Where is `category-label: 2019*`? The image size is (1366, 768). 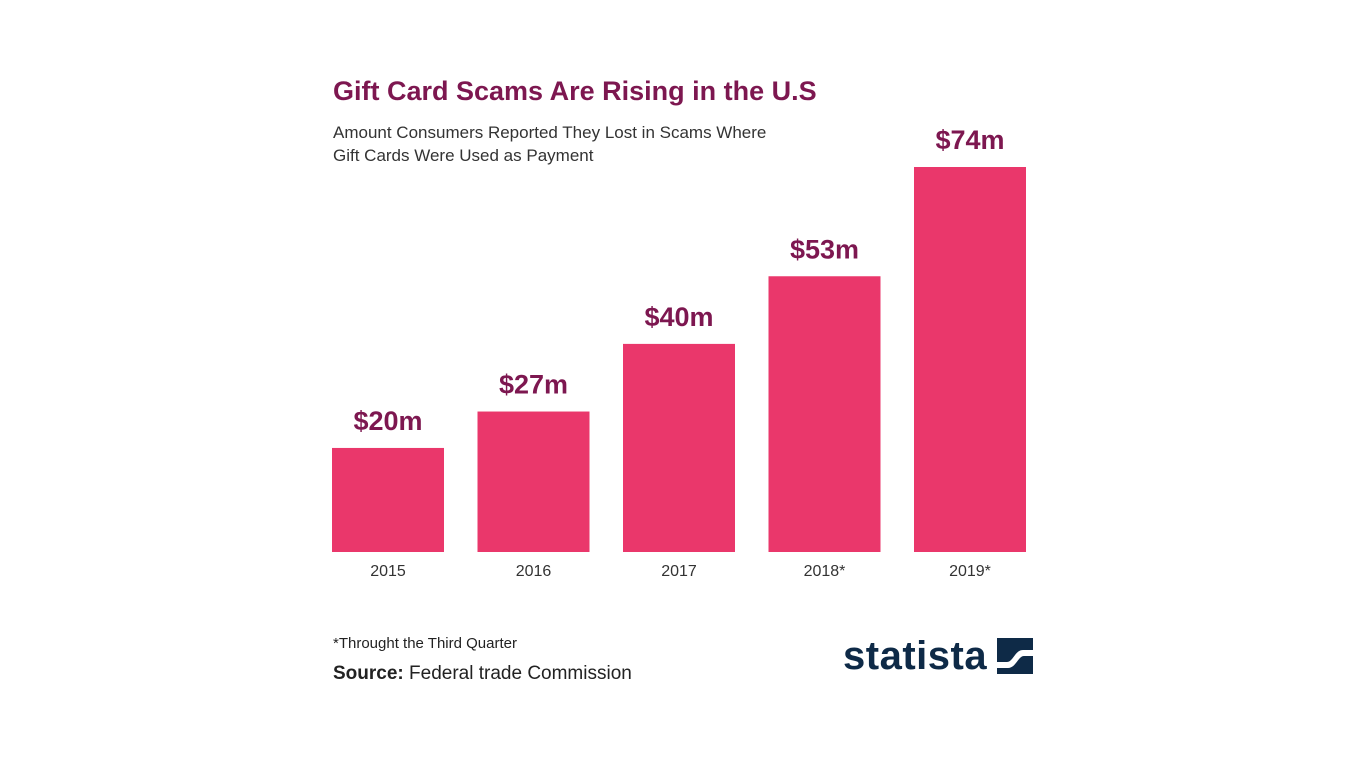 category-label: 2019* is located at coordinates (970, 571).